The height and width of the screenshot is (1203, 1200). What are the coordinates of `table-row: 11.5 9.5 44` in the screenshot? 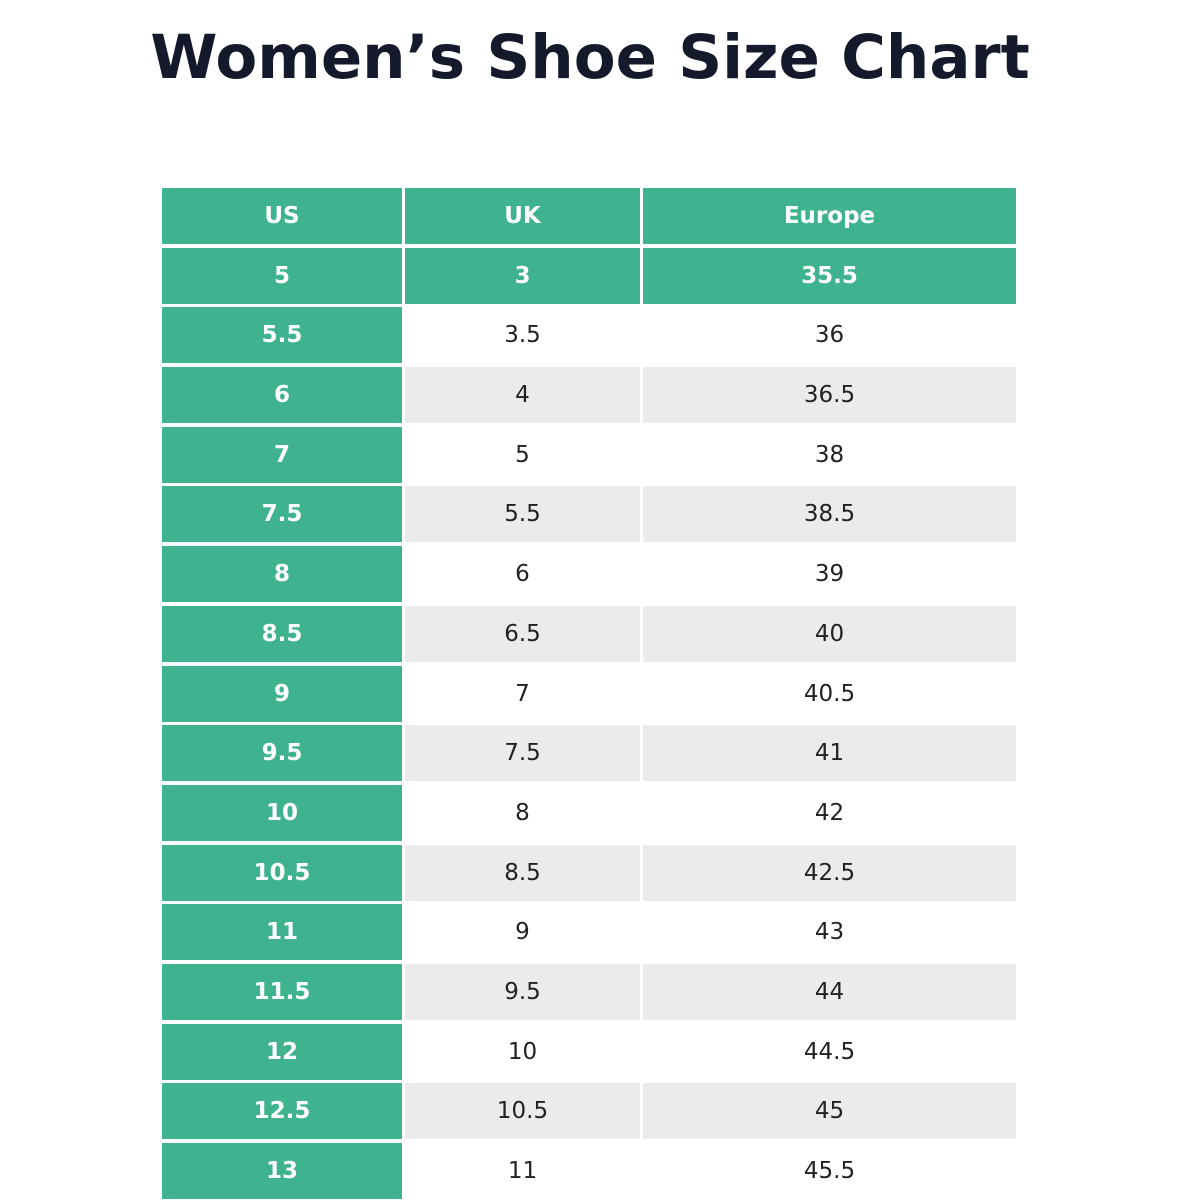 It's located at (589, 991).